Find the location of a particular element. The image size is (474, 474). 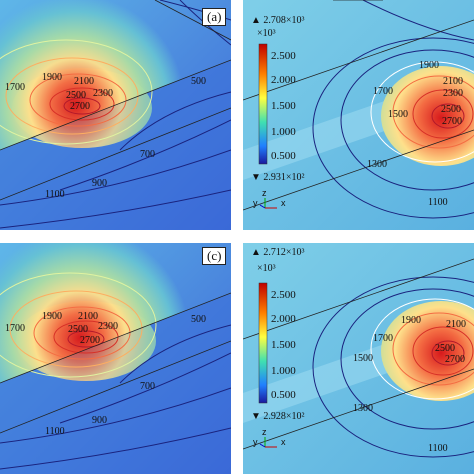

colorbar-min: ▼ 2.931×10² is located at coordinates (278, 177).